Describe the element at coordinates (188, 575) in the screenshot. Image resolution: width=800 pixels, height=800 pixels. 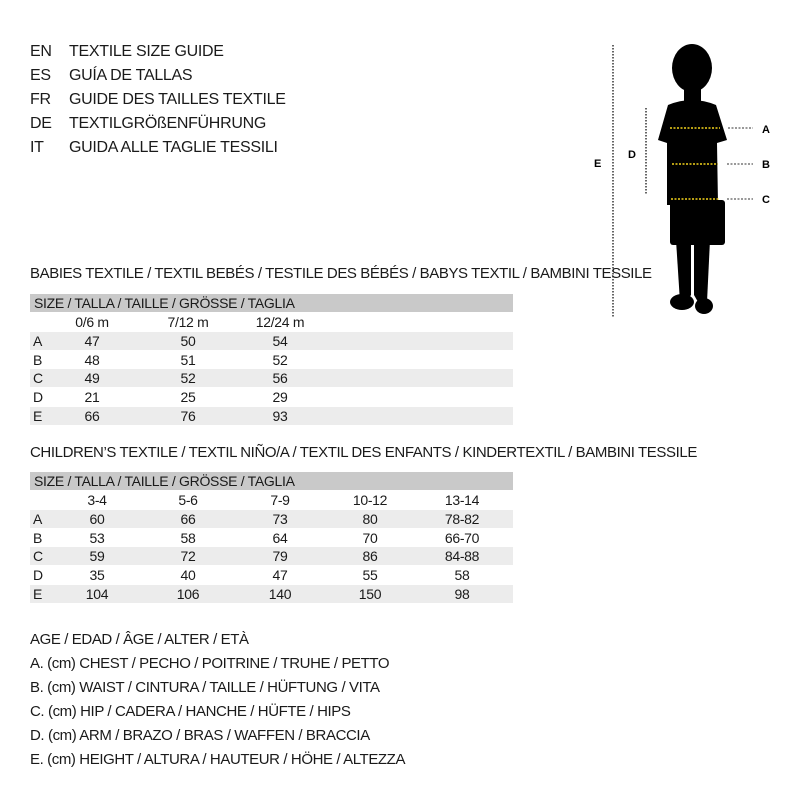
I see `table-cell: 40` at that location.